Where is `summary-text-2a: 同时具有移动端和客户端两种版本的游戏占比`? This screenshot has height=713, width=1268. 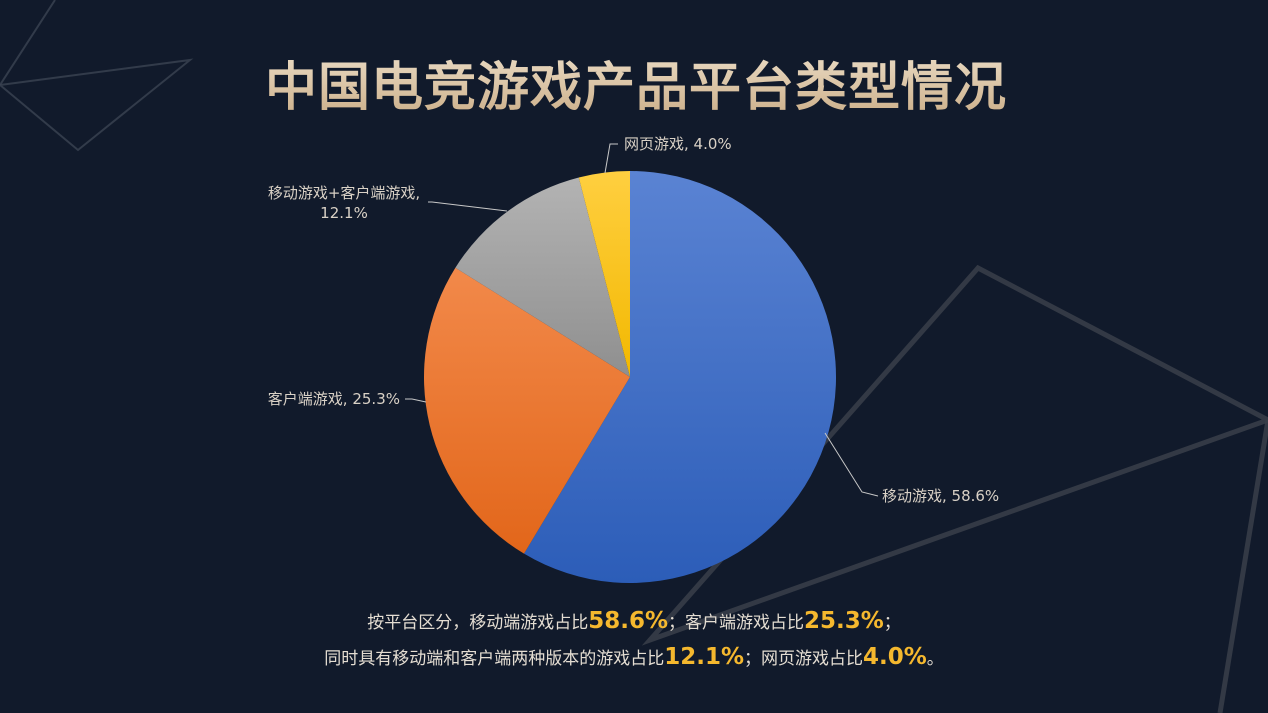 summary-text-2a: 同时具有移动端和客户端两种版本的游戏占比 is located at coordinates (494, 659).